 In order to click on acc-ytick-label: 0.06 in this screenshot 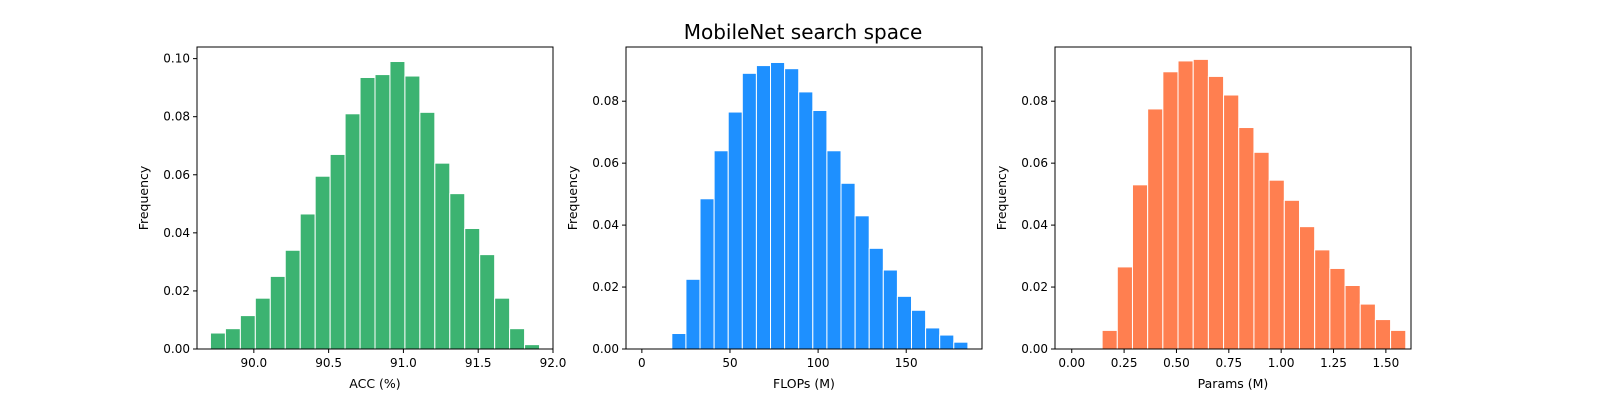, I will do `click(176, 175)`.